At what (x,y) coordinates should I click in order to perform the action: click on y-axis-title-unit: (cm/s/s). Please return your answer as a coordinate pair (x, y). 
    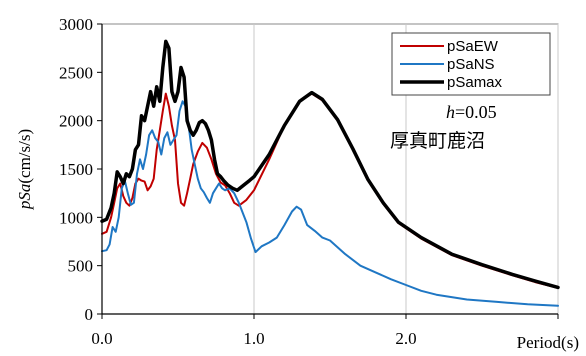
    Looking at the image, I should click on (24, 156).